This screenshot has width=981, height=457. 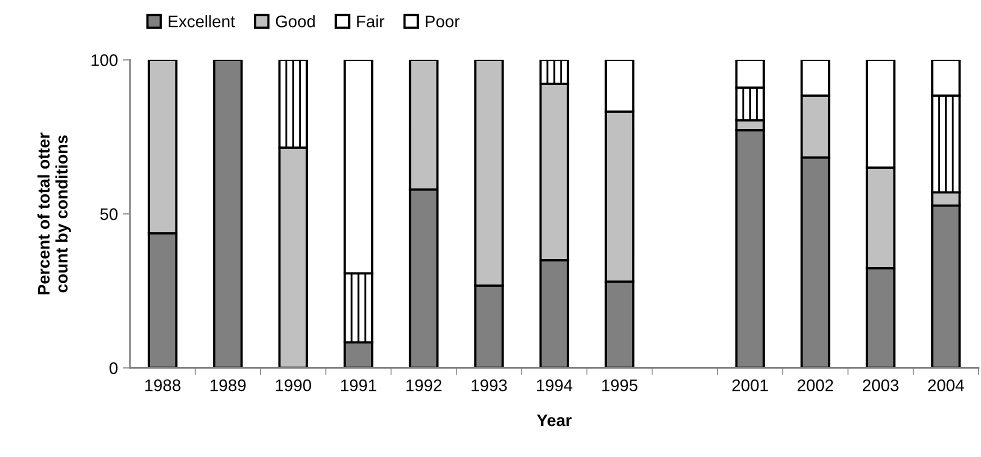 I want to click on x-tick-label: 2004, so click(x=946, y=385).